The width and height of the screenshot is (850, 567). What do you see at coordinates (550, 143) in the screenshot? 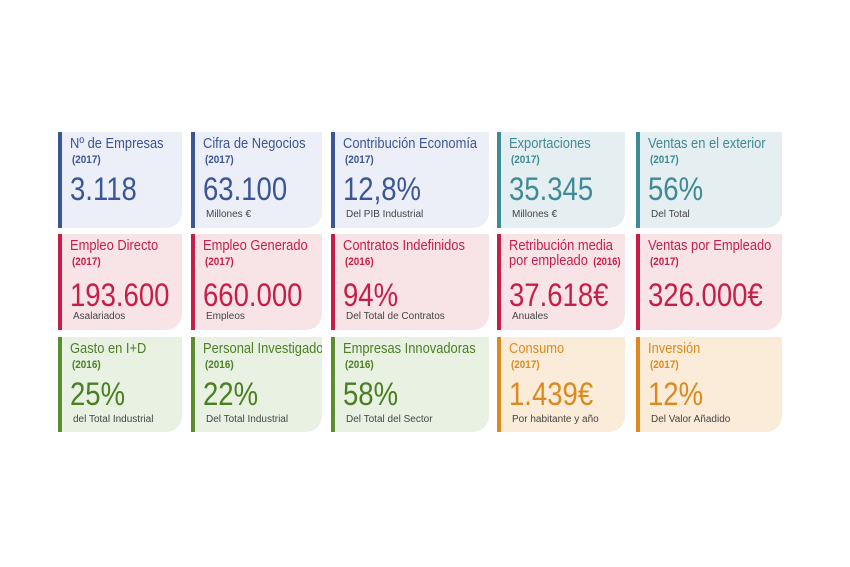
I see `card-title: Exportaciones` at bounding box center [550, 143].